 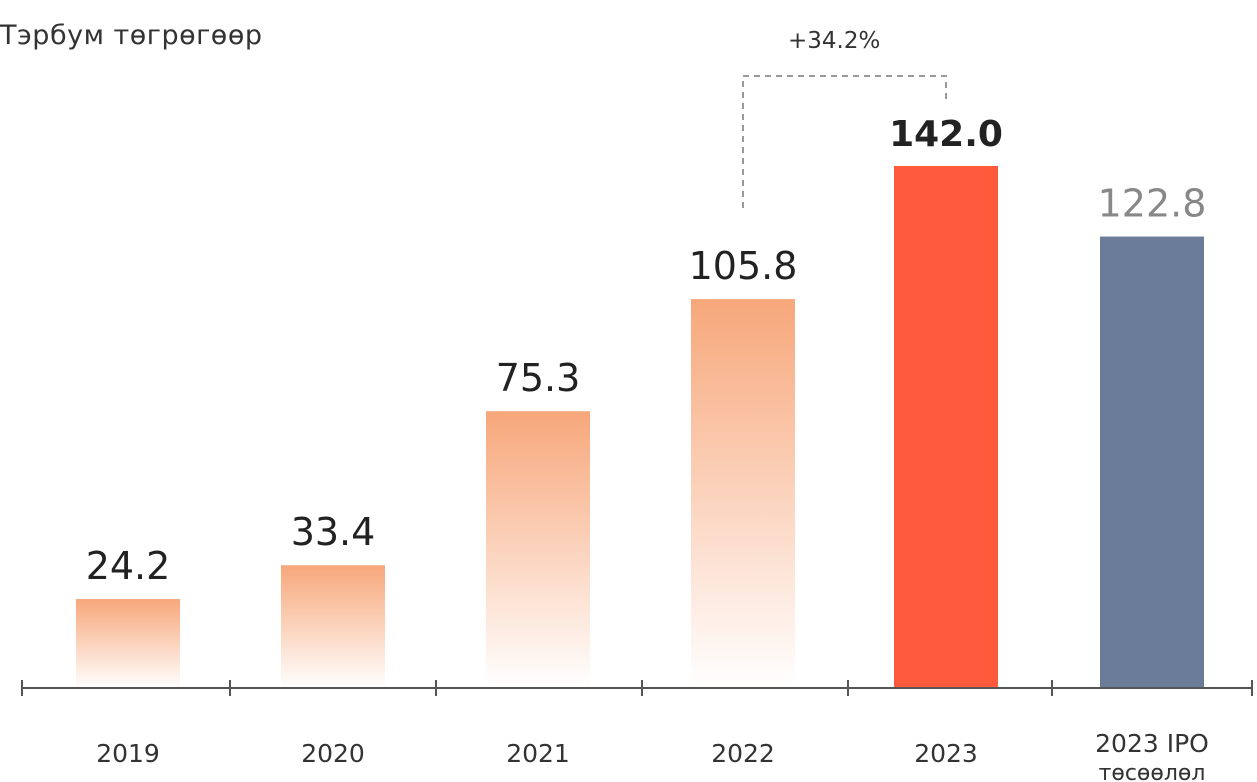 I want to click on x-tick-label-1: 2020, so click(x=333, y=753).